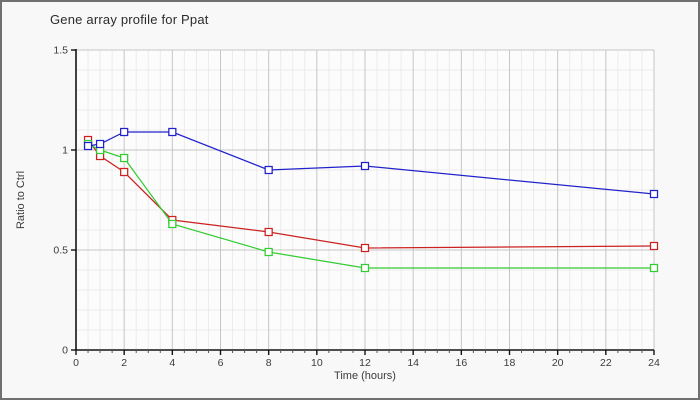  Describe the element at coordinates (65, 151) in the screenshot. I see `y-tick-label: 1` at that location.